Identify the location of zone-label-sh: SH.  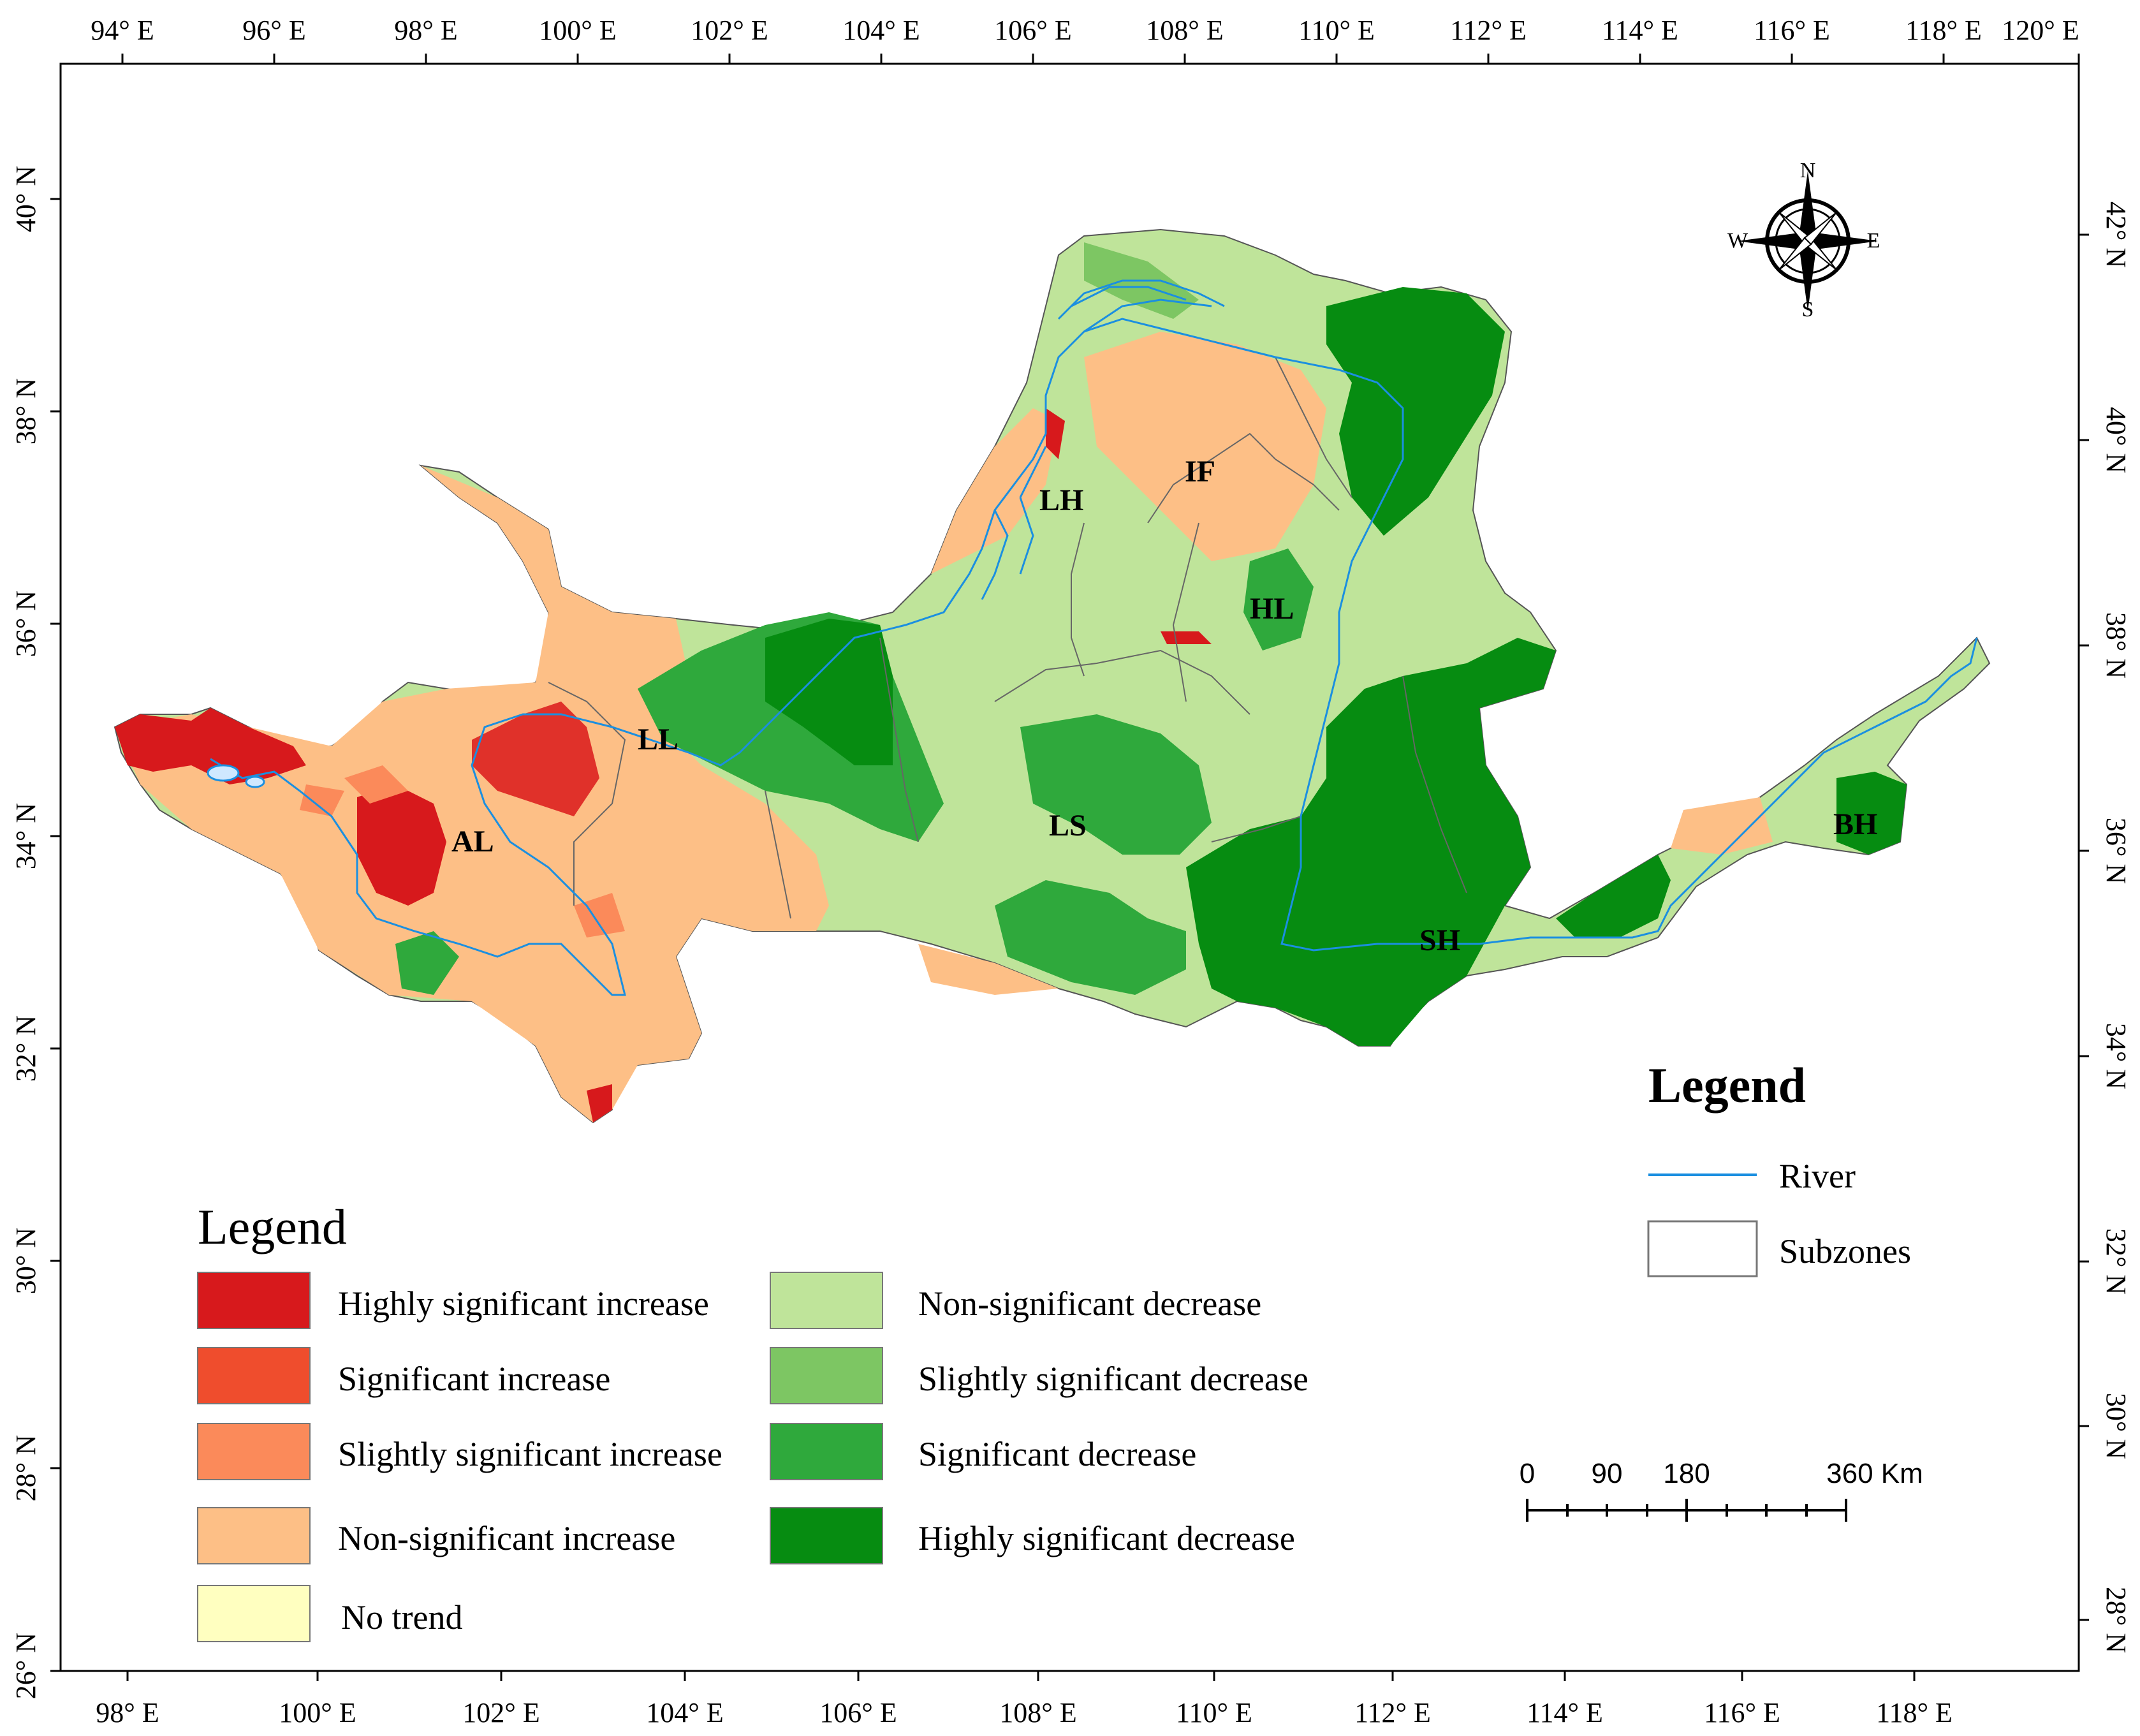
(1439, 940).